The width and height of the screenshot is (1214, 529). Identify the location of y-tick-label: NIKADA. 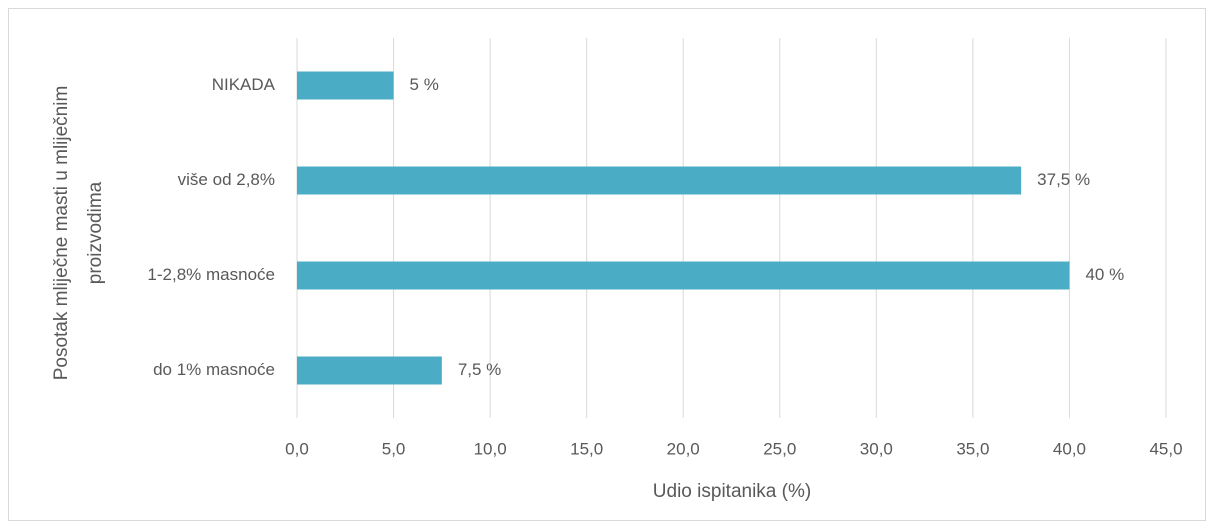
(244, 84).